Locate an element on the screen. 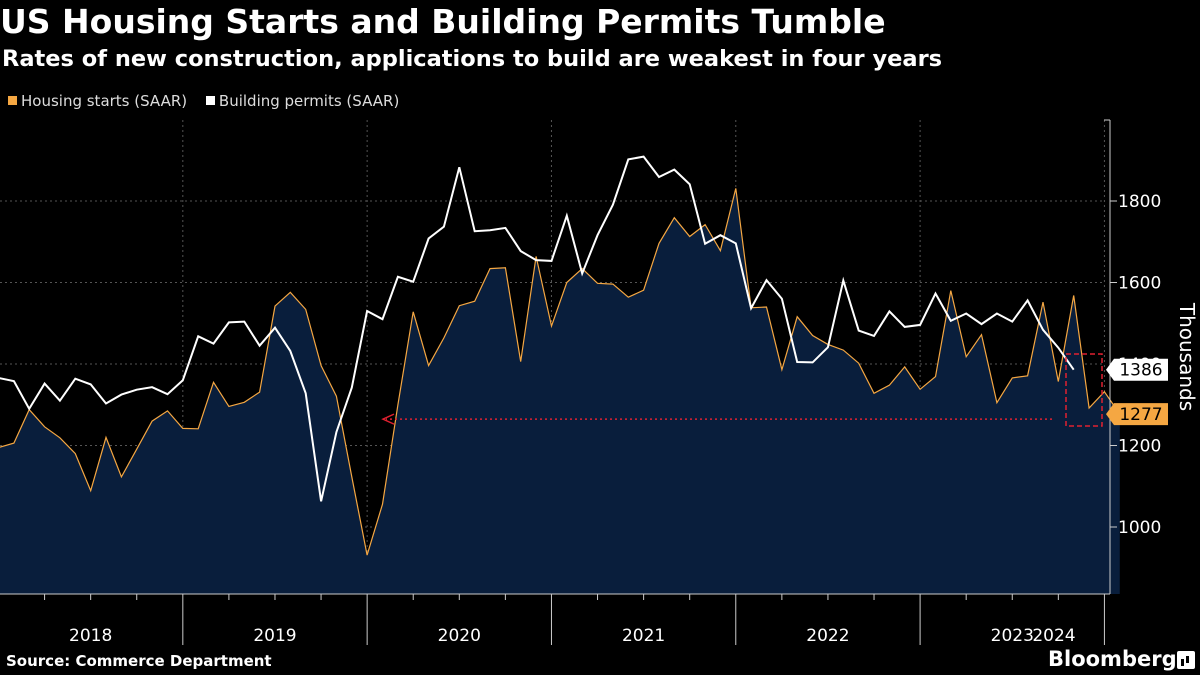  permits-last-value-label: 1386 is located at coordinates (1140, 371).